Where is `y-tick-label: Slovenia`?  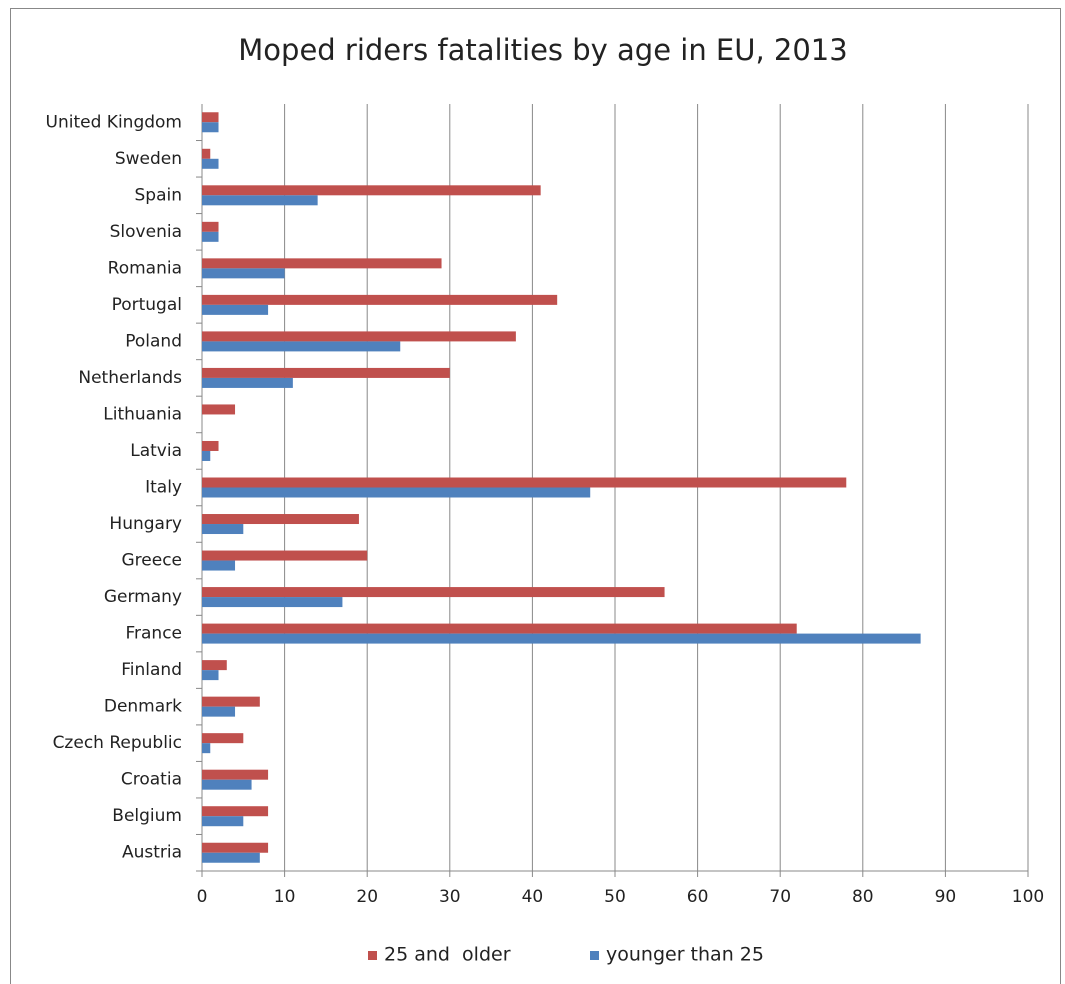 y-tick-label: Slovenia is located at coordinates (146, 232).